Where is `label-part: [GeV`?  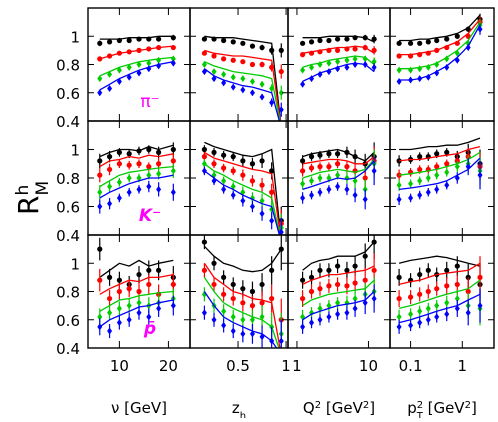 label-part: [GeV is located at coordinates (444, 408).